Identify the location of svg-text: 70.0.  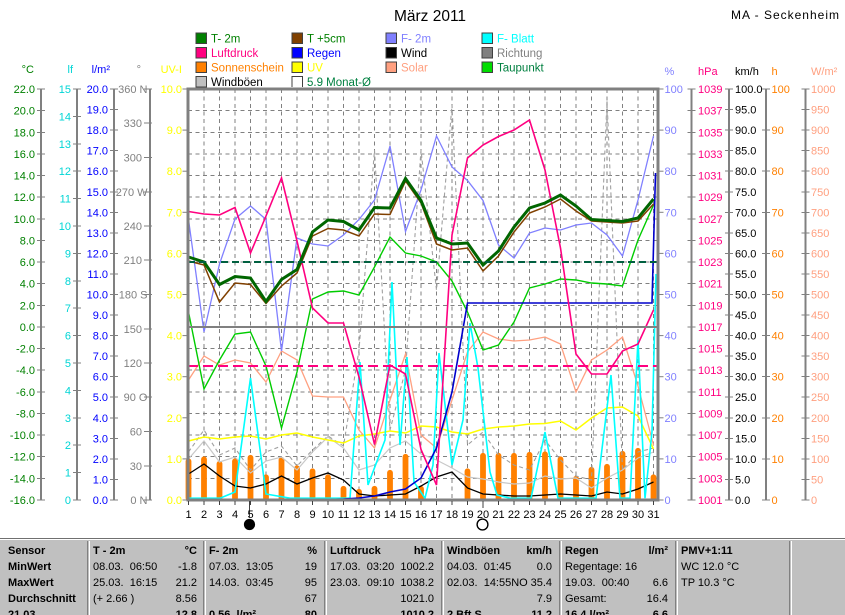
(745, 213).